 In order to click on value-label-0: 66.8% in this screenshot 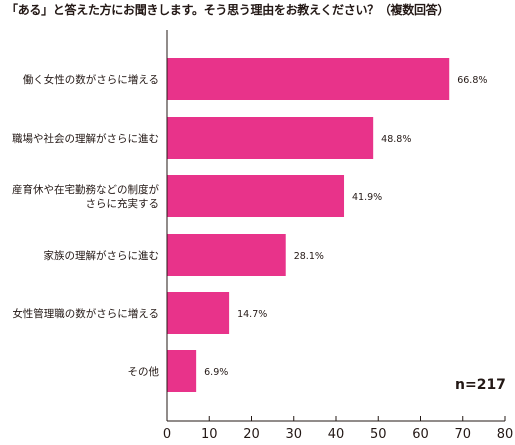, I will do `click(472, 80)`.